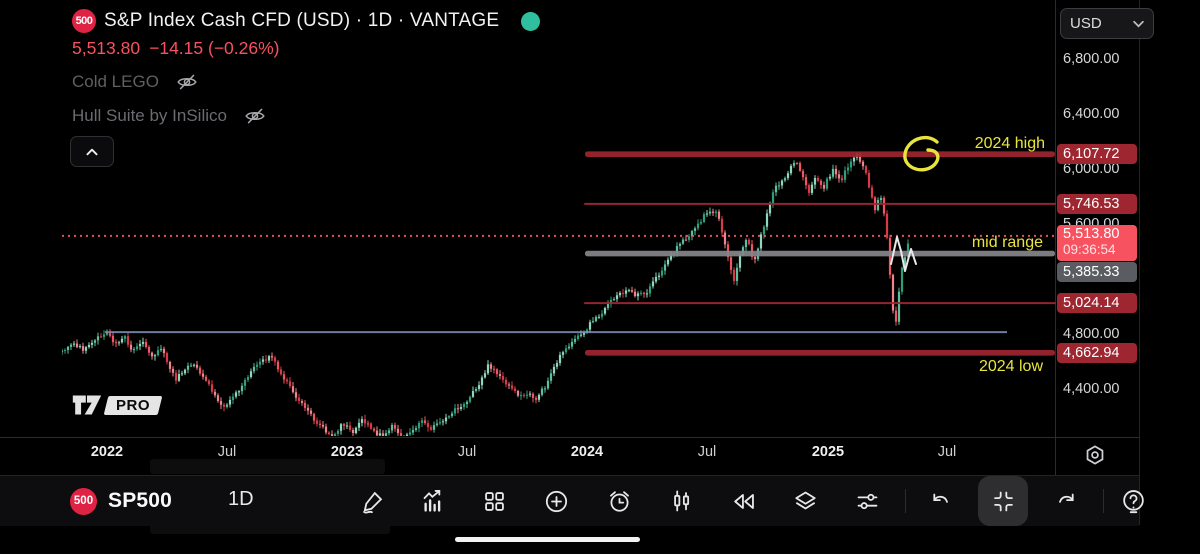 The image size is (1200, 554). What do you see at coordinates (106, 48) in the screenshot?
I see `last-price: 5,513.80` at bounding box center [106, 48].